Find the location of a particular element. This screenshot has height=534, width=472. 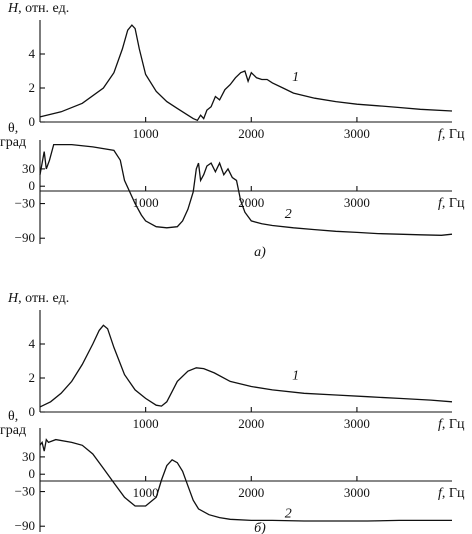

b-theta-ytick-label: −30 is located at coordinates (25, 491).